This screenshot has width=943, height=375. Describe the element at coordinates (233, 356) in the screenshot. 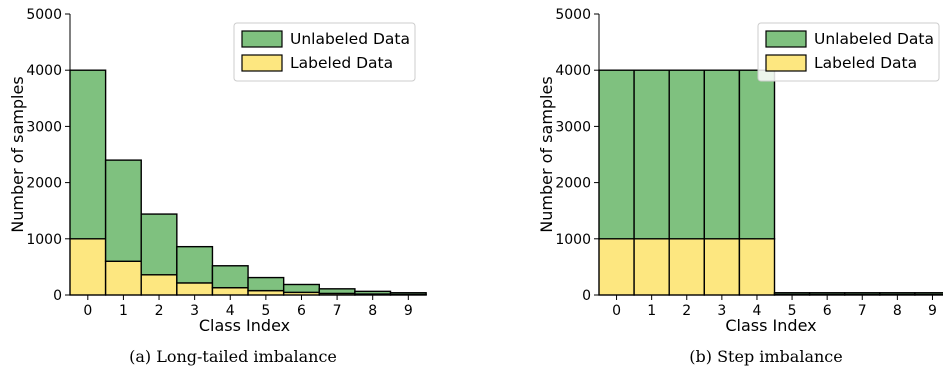

I see `chart-caption: (a) Long-tailed imbalance` at that location.